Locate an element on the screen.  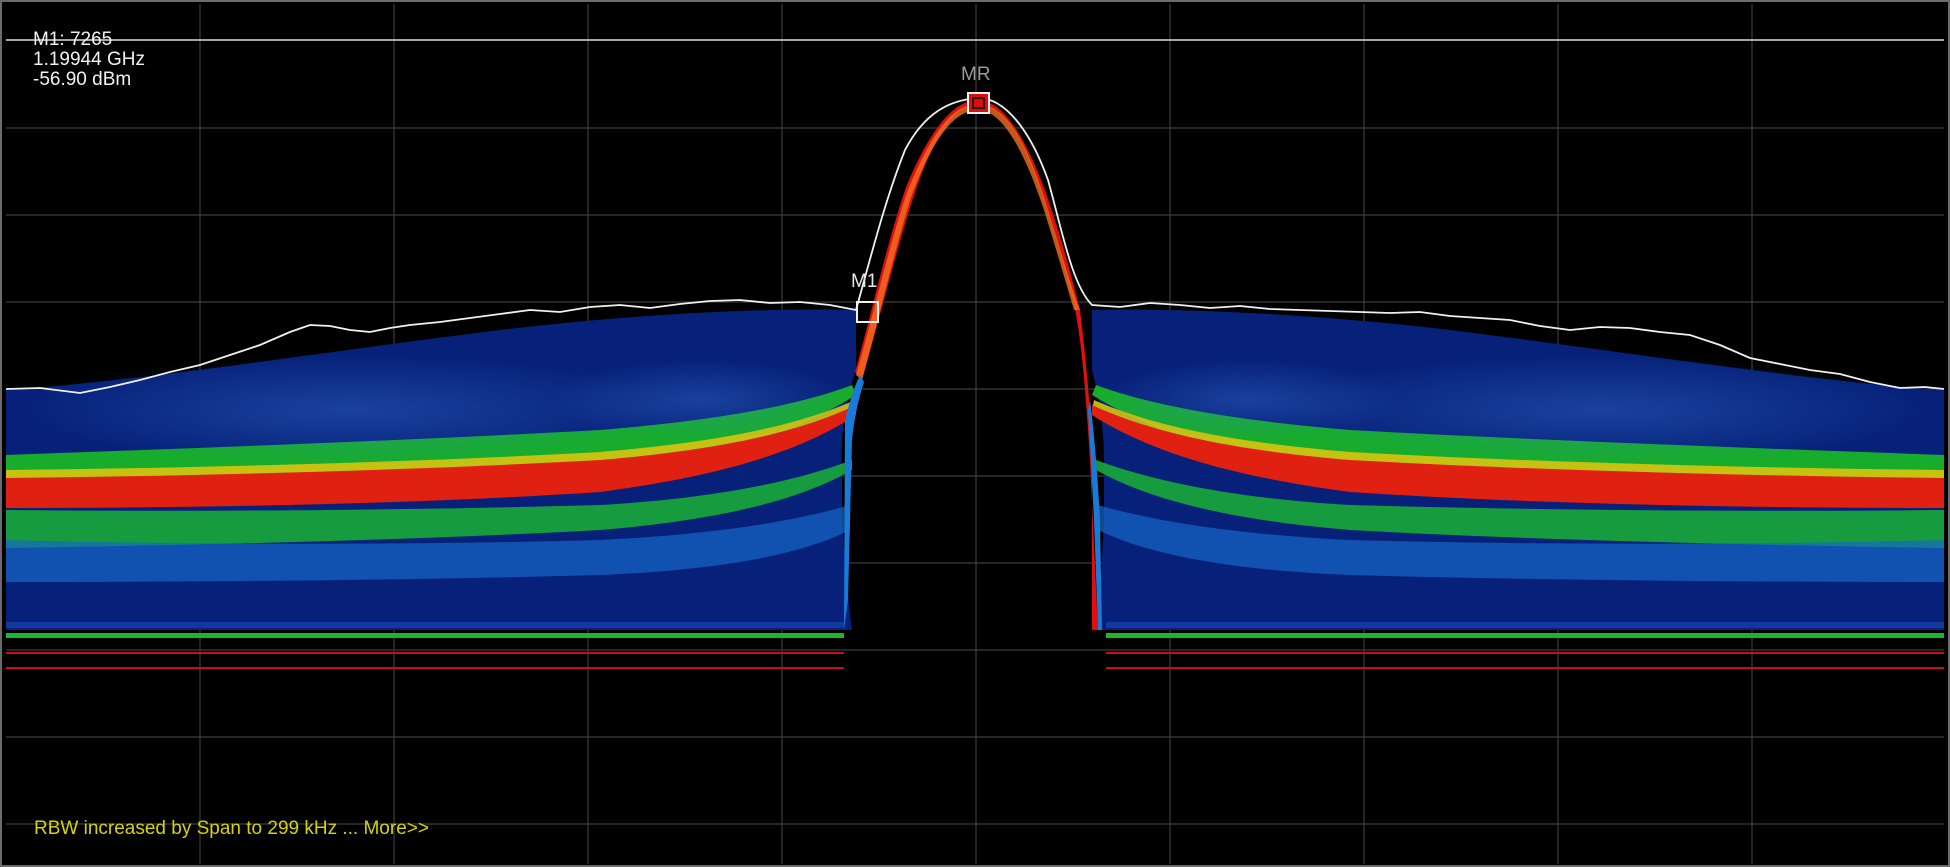
marker-mr-label: MR is located at coordinates (976, 74).